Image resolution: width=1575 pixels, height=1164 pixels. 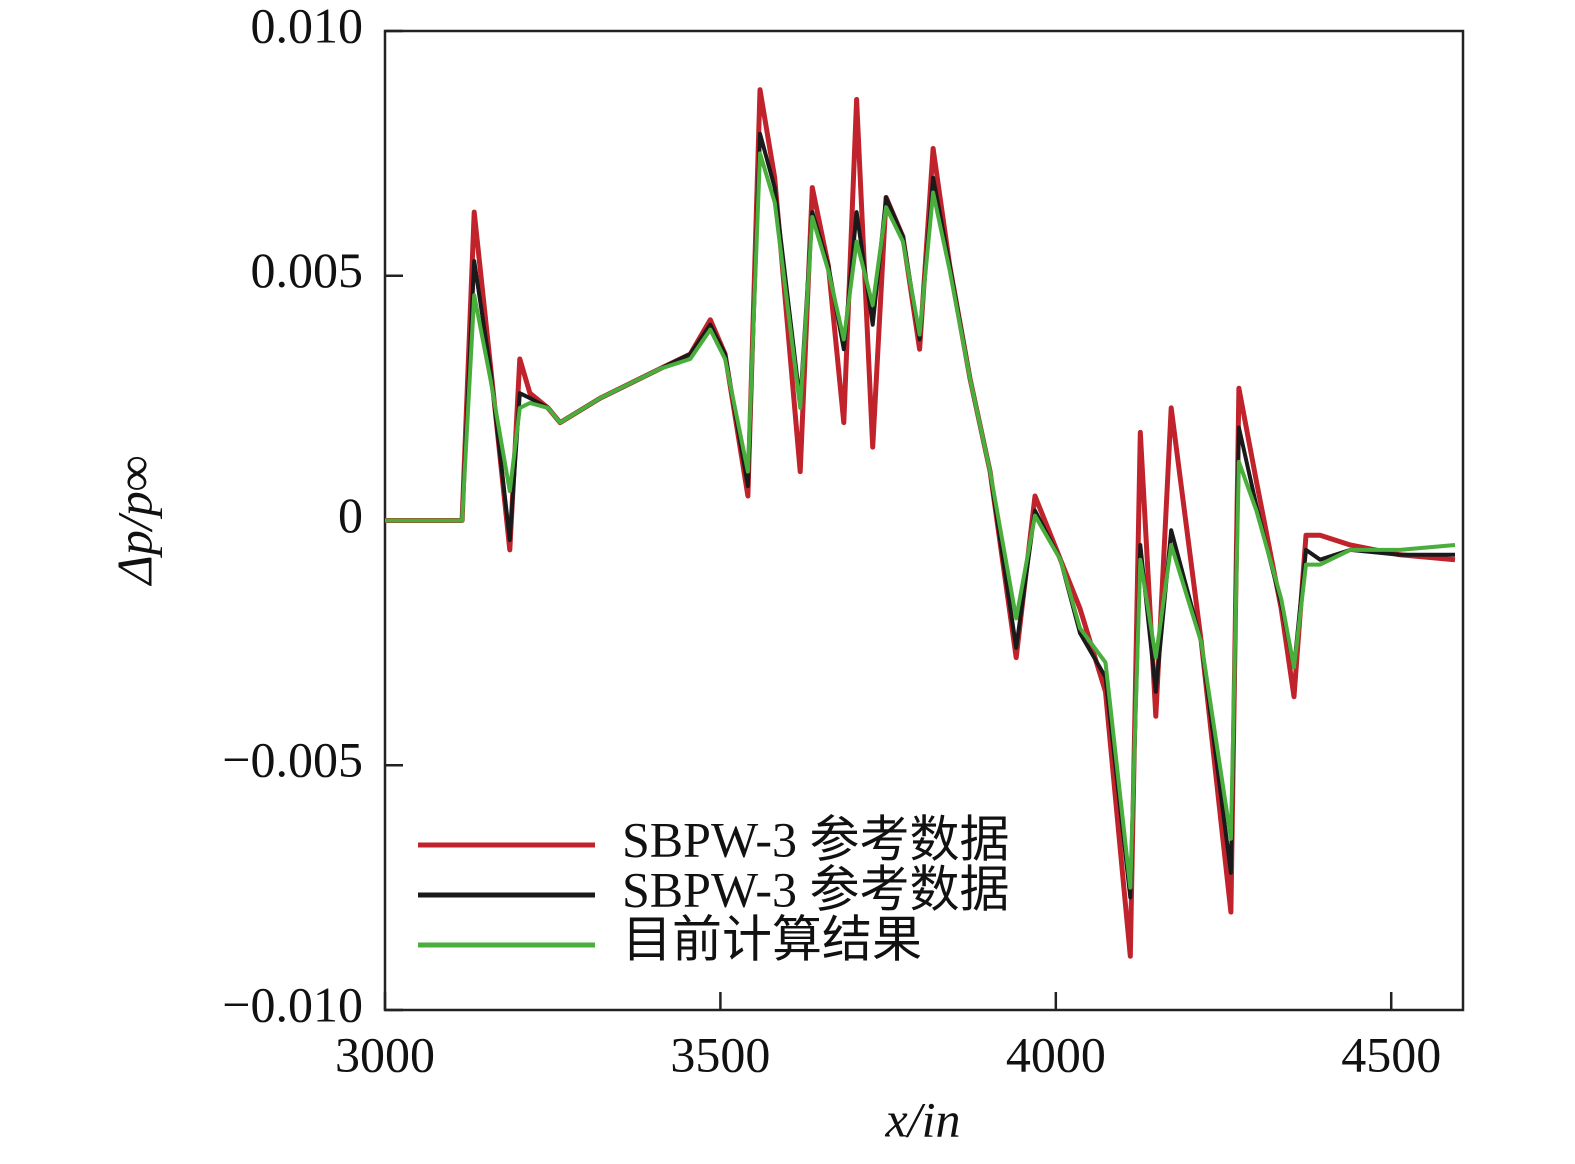 I want to click on y-tick-label: −0.005, so click(x=292, y=760).